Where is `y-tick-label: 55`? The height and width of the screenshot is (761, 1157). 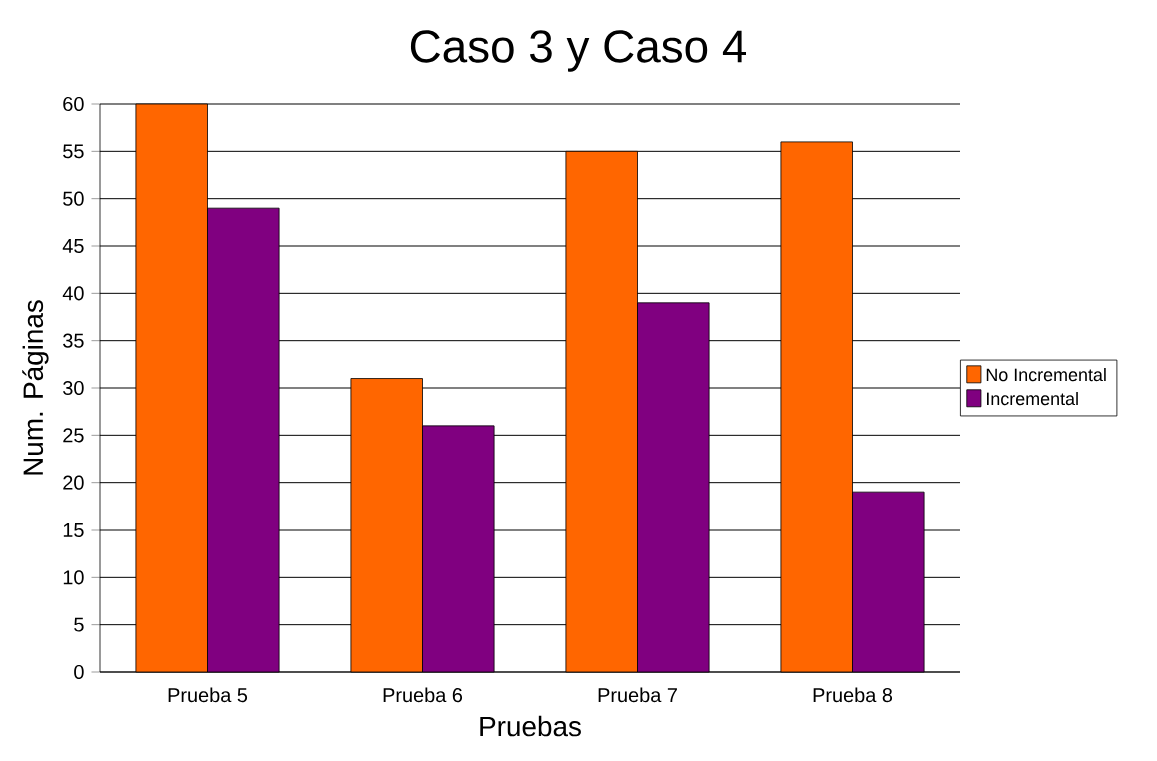 y-tick-label: 55 is located at coordinates (73, 151).